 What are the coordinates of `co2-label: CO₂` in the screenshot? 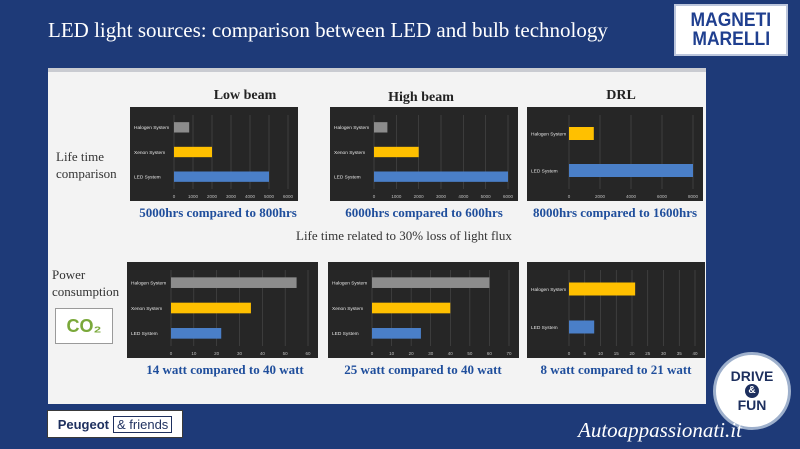 It's located at (84, 325).